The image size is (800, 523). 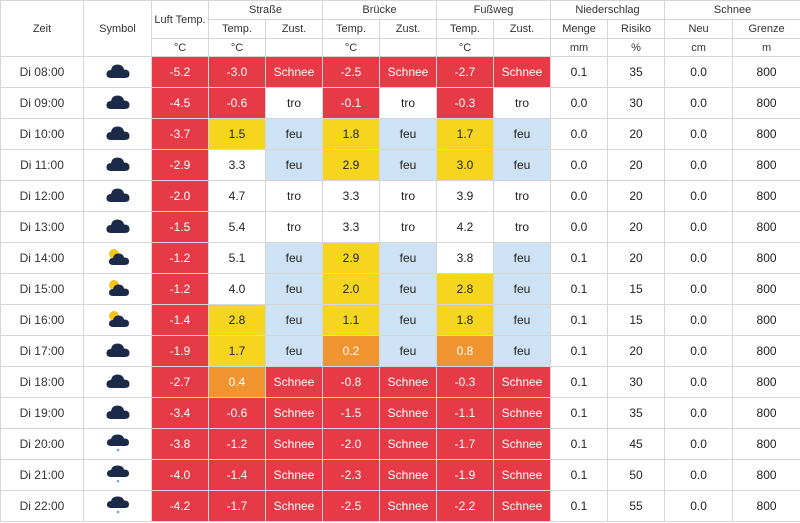 What do you see at coordinates (351, 227) in the screenshot?
I see `cell-bruecke-temp: 3.3` at bounding box center [351, 227].